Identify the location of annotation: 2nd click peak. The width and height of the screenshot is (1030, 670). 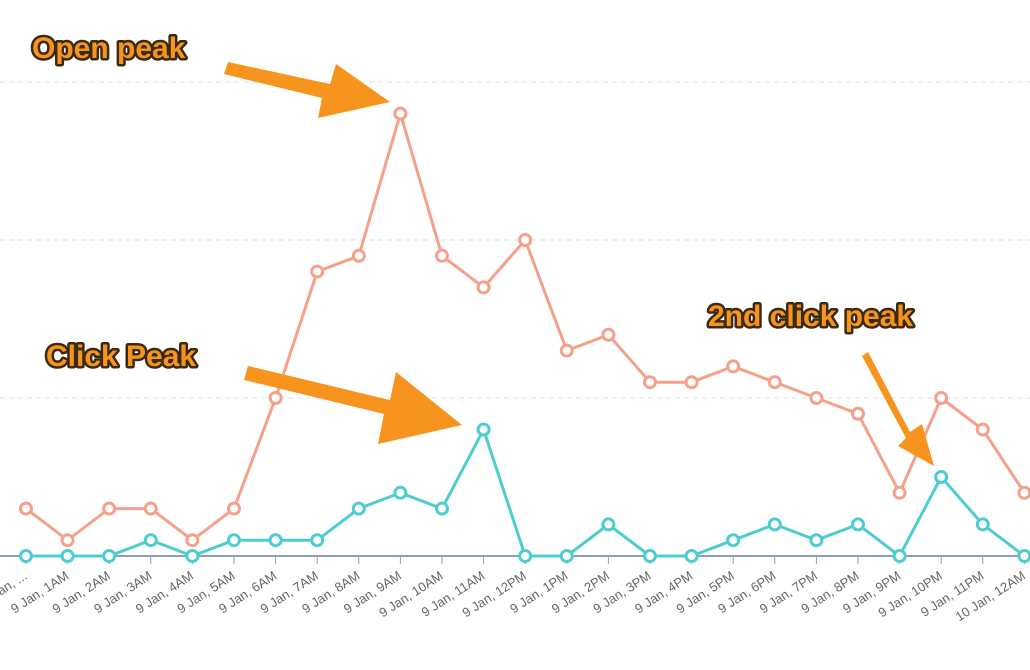
(810, 316).